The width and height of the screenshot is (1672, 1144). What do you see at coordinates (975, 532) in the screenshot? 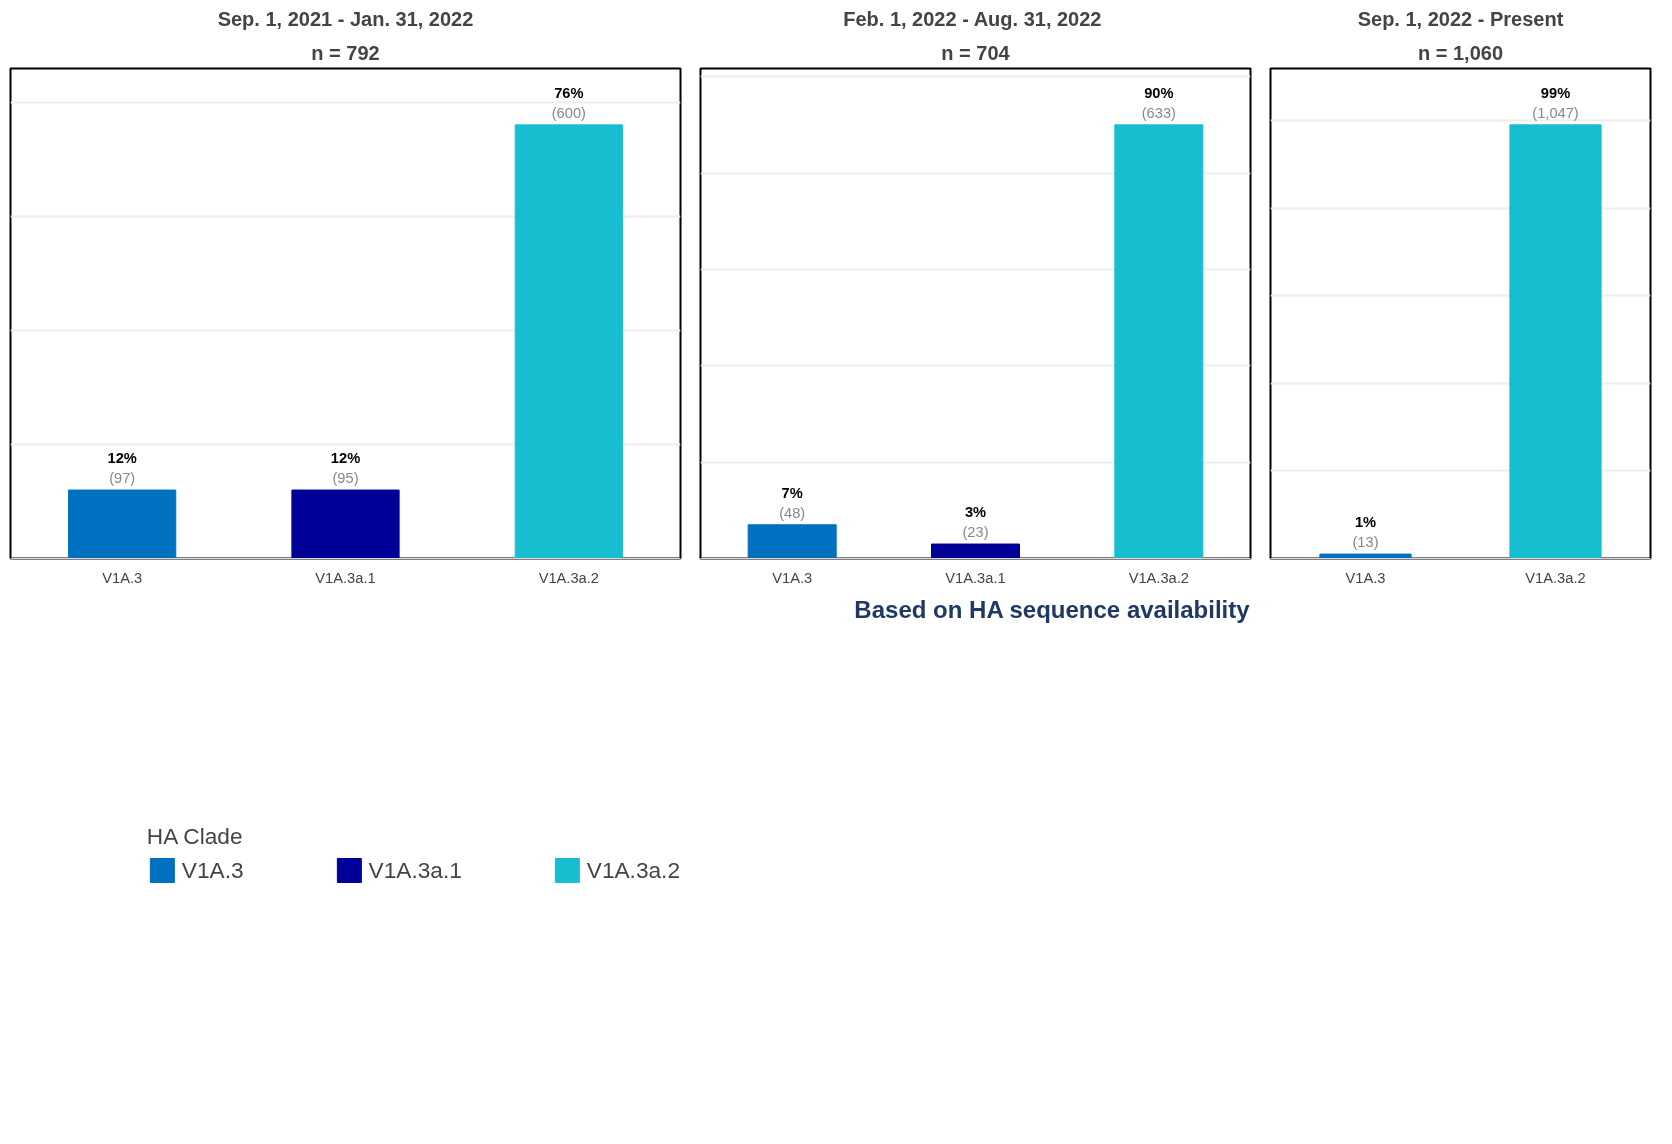
I see `annotation: (23)` at bounding box center [975, 532].